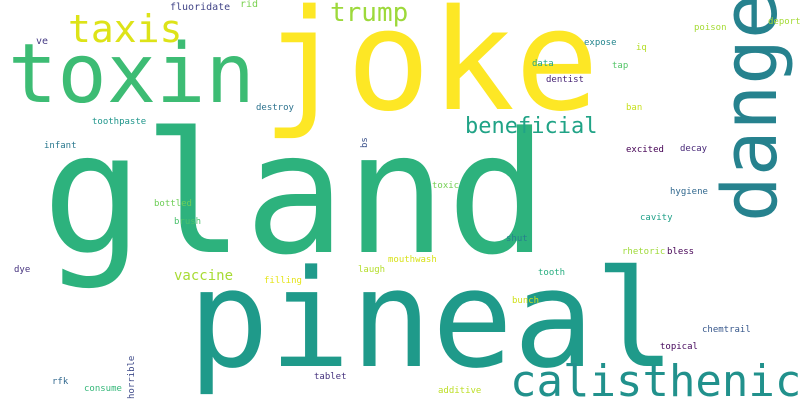  I want to click on word-chemtrail: chemtrail, so click(726, 330).